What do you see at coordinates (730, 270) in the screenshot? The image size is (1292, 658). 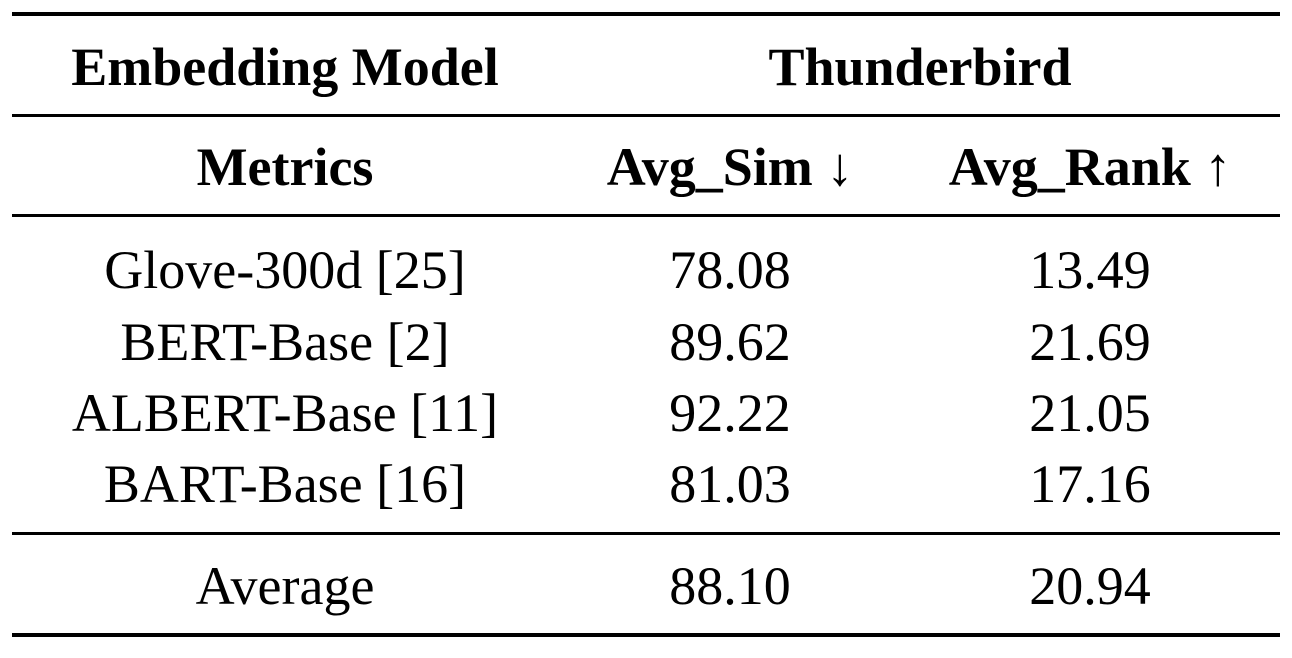 I see `row-avg-sim: 78.08` at bounding box center [730, 270].